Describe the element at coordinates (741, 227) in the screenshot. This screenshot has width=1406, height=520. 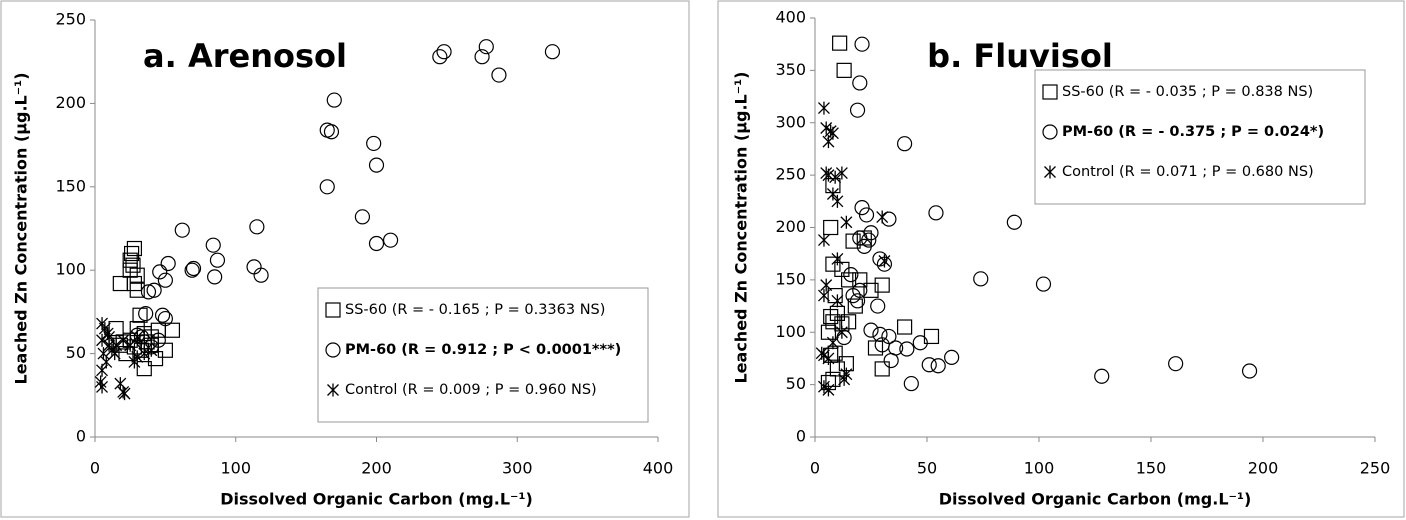
I see `y-axis-title: Leached Zn Concentration (µg.L⁻¹)` at that location.